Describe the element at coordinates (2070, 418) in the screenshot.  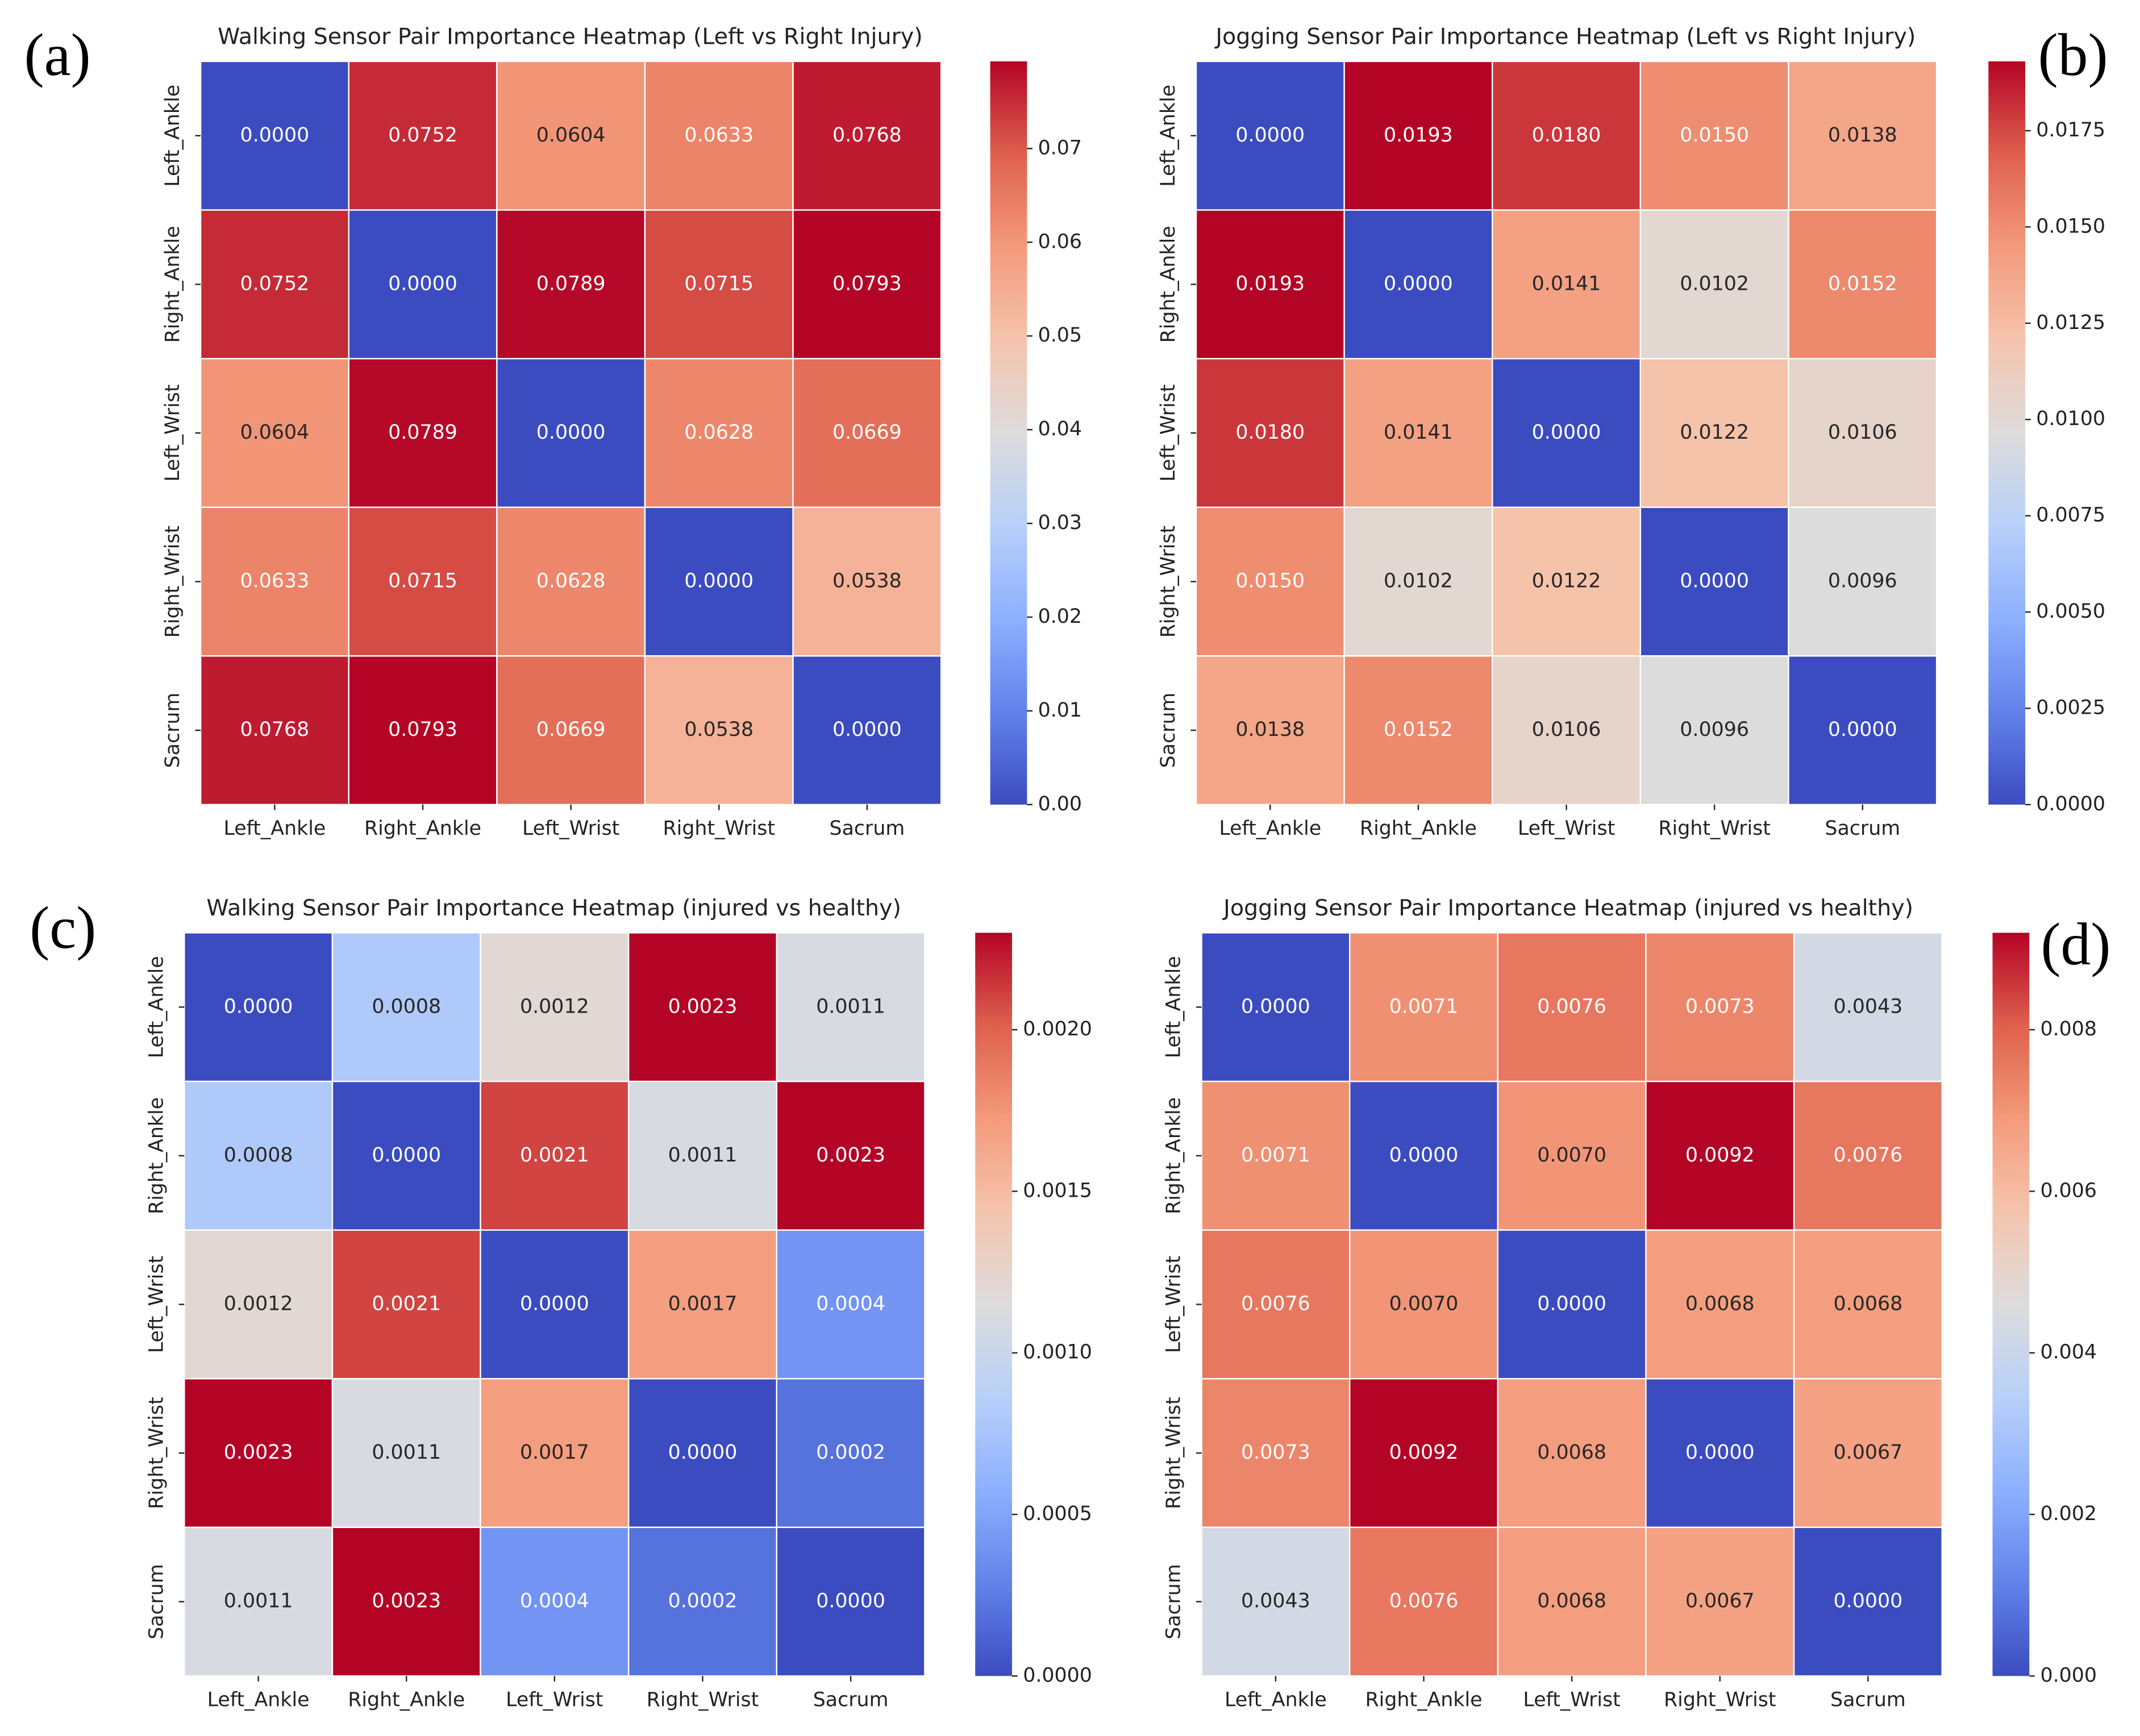
I see `colorbar-tick-label: 0.0100` at that location.